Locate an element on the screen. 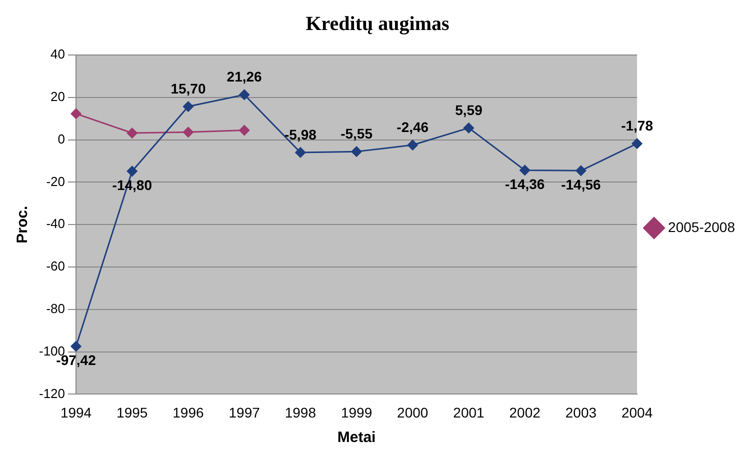 The height and width of the screenshot is (456, 755). y-tick-label: 20 is located at coordinates (58, 96).